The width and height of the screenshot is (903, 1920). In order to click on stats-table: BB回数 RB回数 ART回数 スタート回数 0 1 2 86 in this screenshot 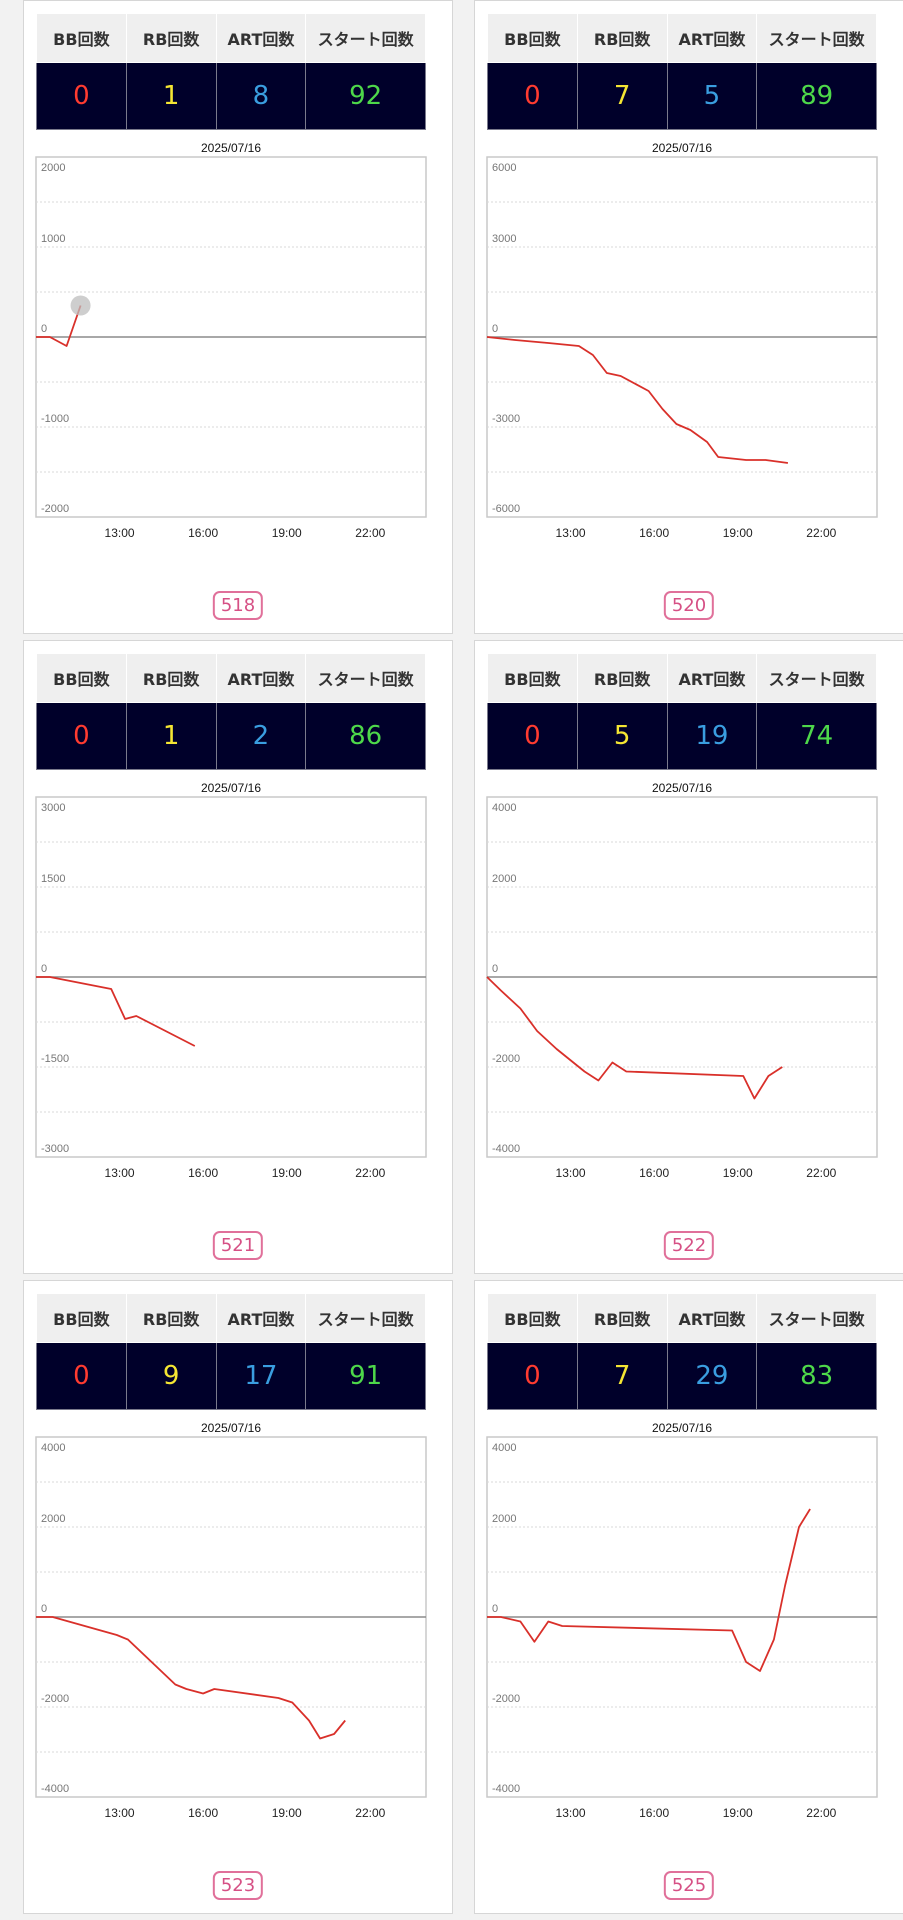, I will do `click(231, 711)`.